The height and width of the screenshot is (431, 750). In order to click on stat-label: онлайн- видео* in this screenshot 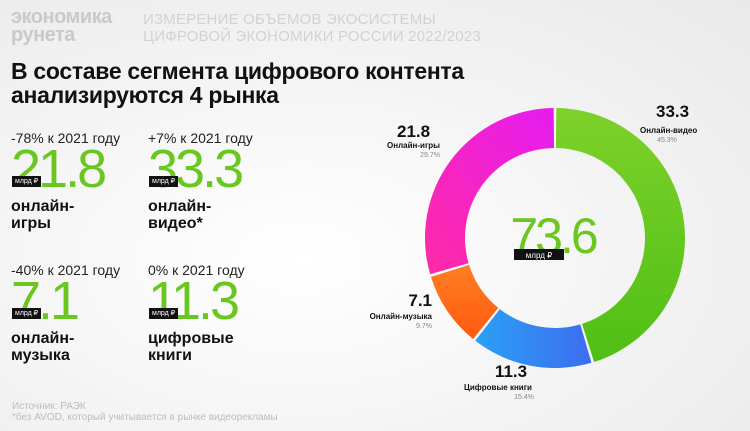, I will do `click(218, 215)`.